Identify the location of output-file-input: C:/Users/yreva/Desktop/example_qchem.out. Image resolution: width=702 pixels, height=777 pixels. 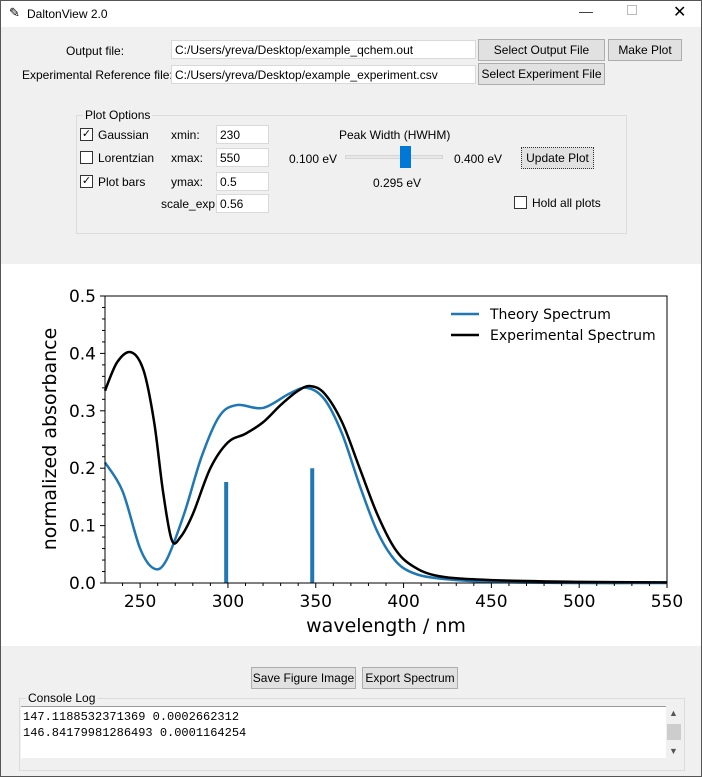
(323, 49).